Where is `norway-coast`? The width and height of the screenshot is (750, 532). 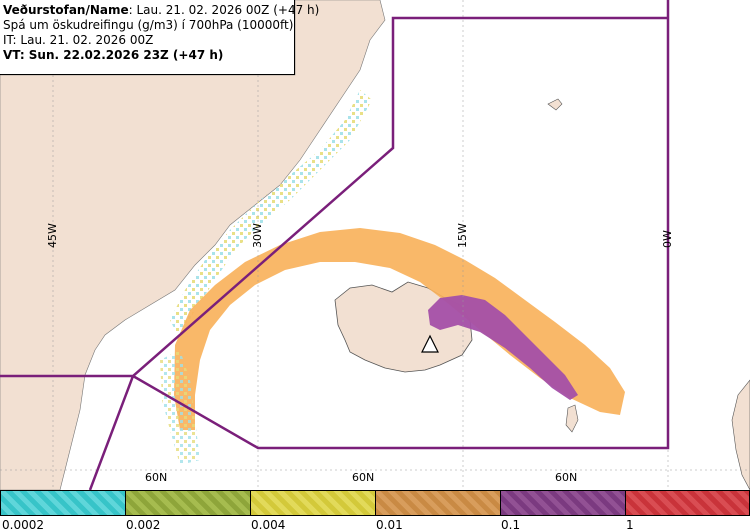
norway-coast is located at coordinates (740, 434).